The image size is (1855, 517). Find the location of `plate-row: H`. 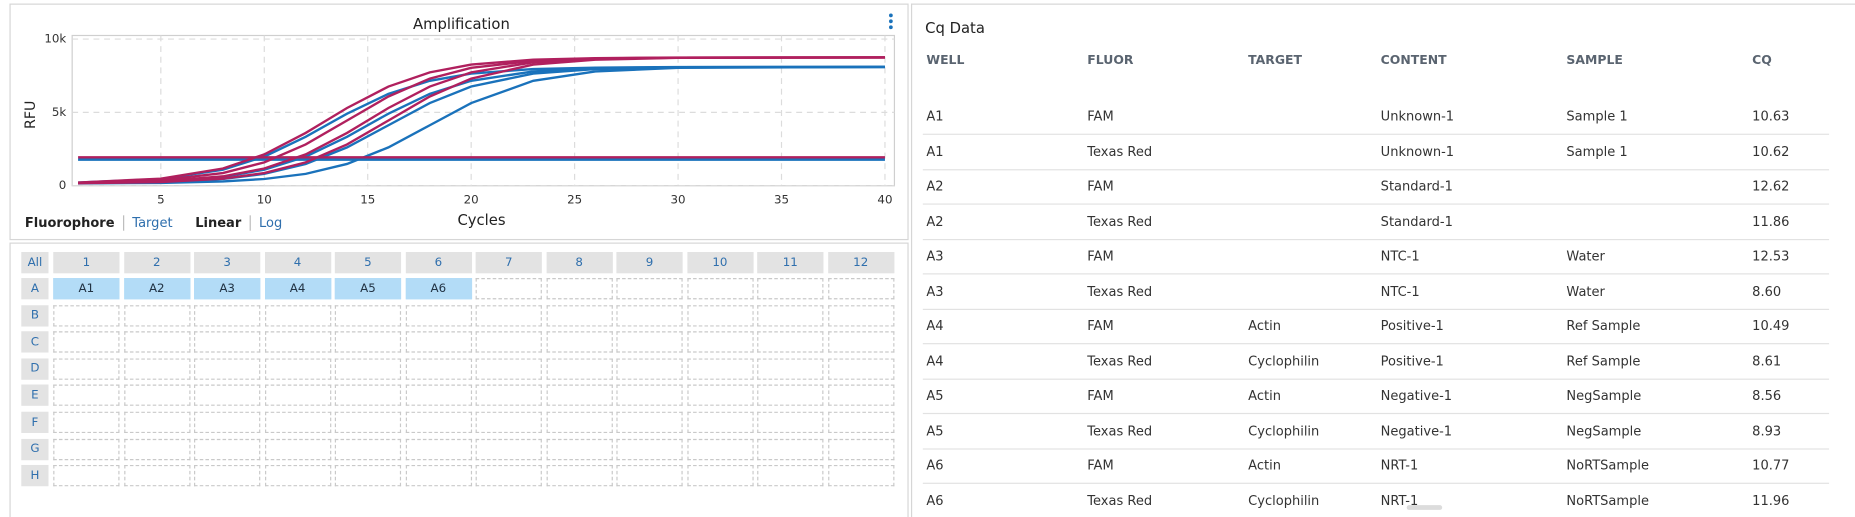

plate-row: H is located at coordinates (35, 476).